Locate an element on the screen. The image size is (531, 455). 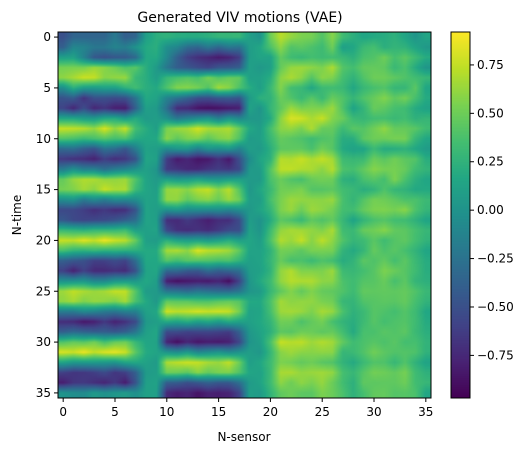
colorbar-tick-label: 0.00 is located at coordinates (490, 210).